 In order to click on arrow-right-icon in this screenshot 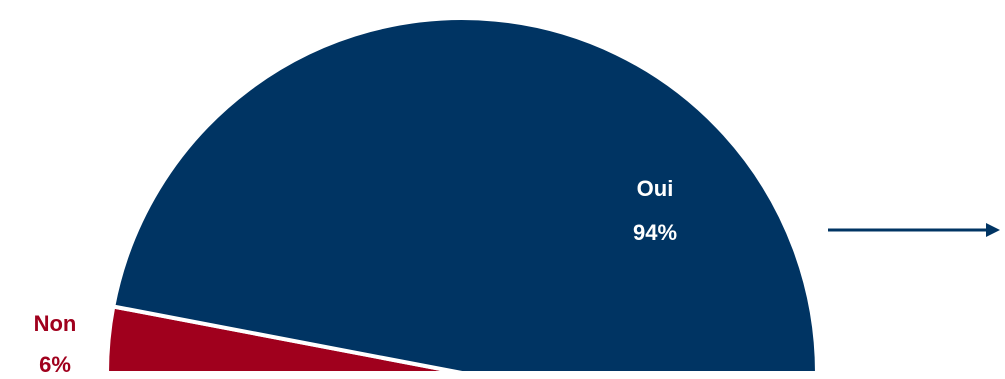, I will do `click(993, 230)`.